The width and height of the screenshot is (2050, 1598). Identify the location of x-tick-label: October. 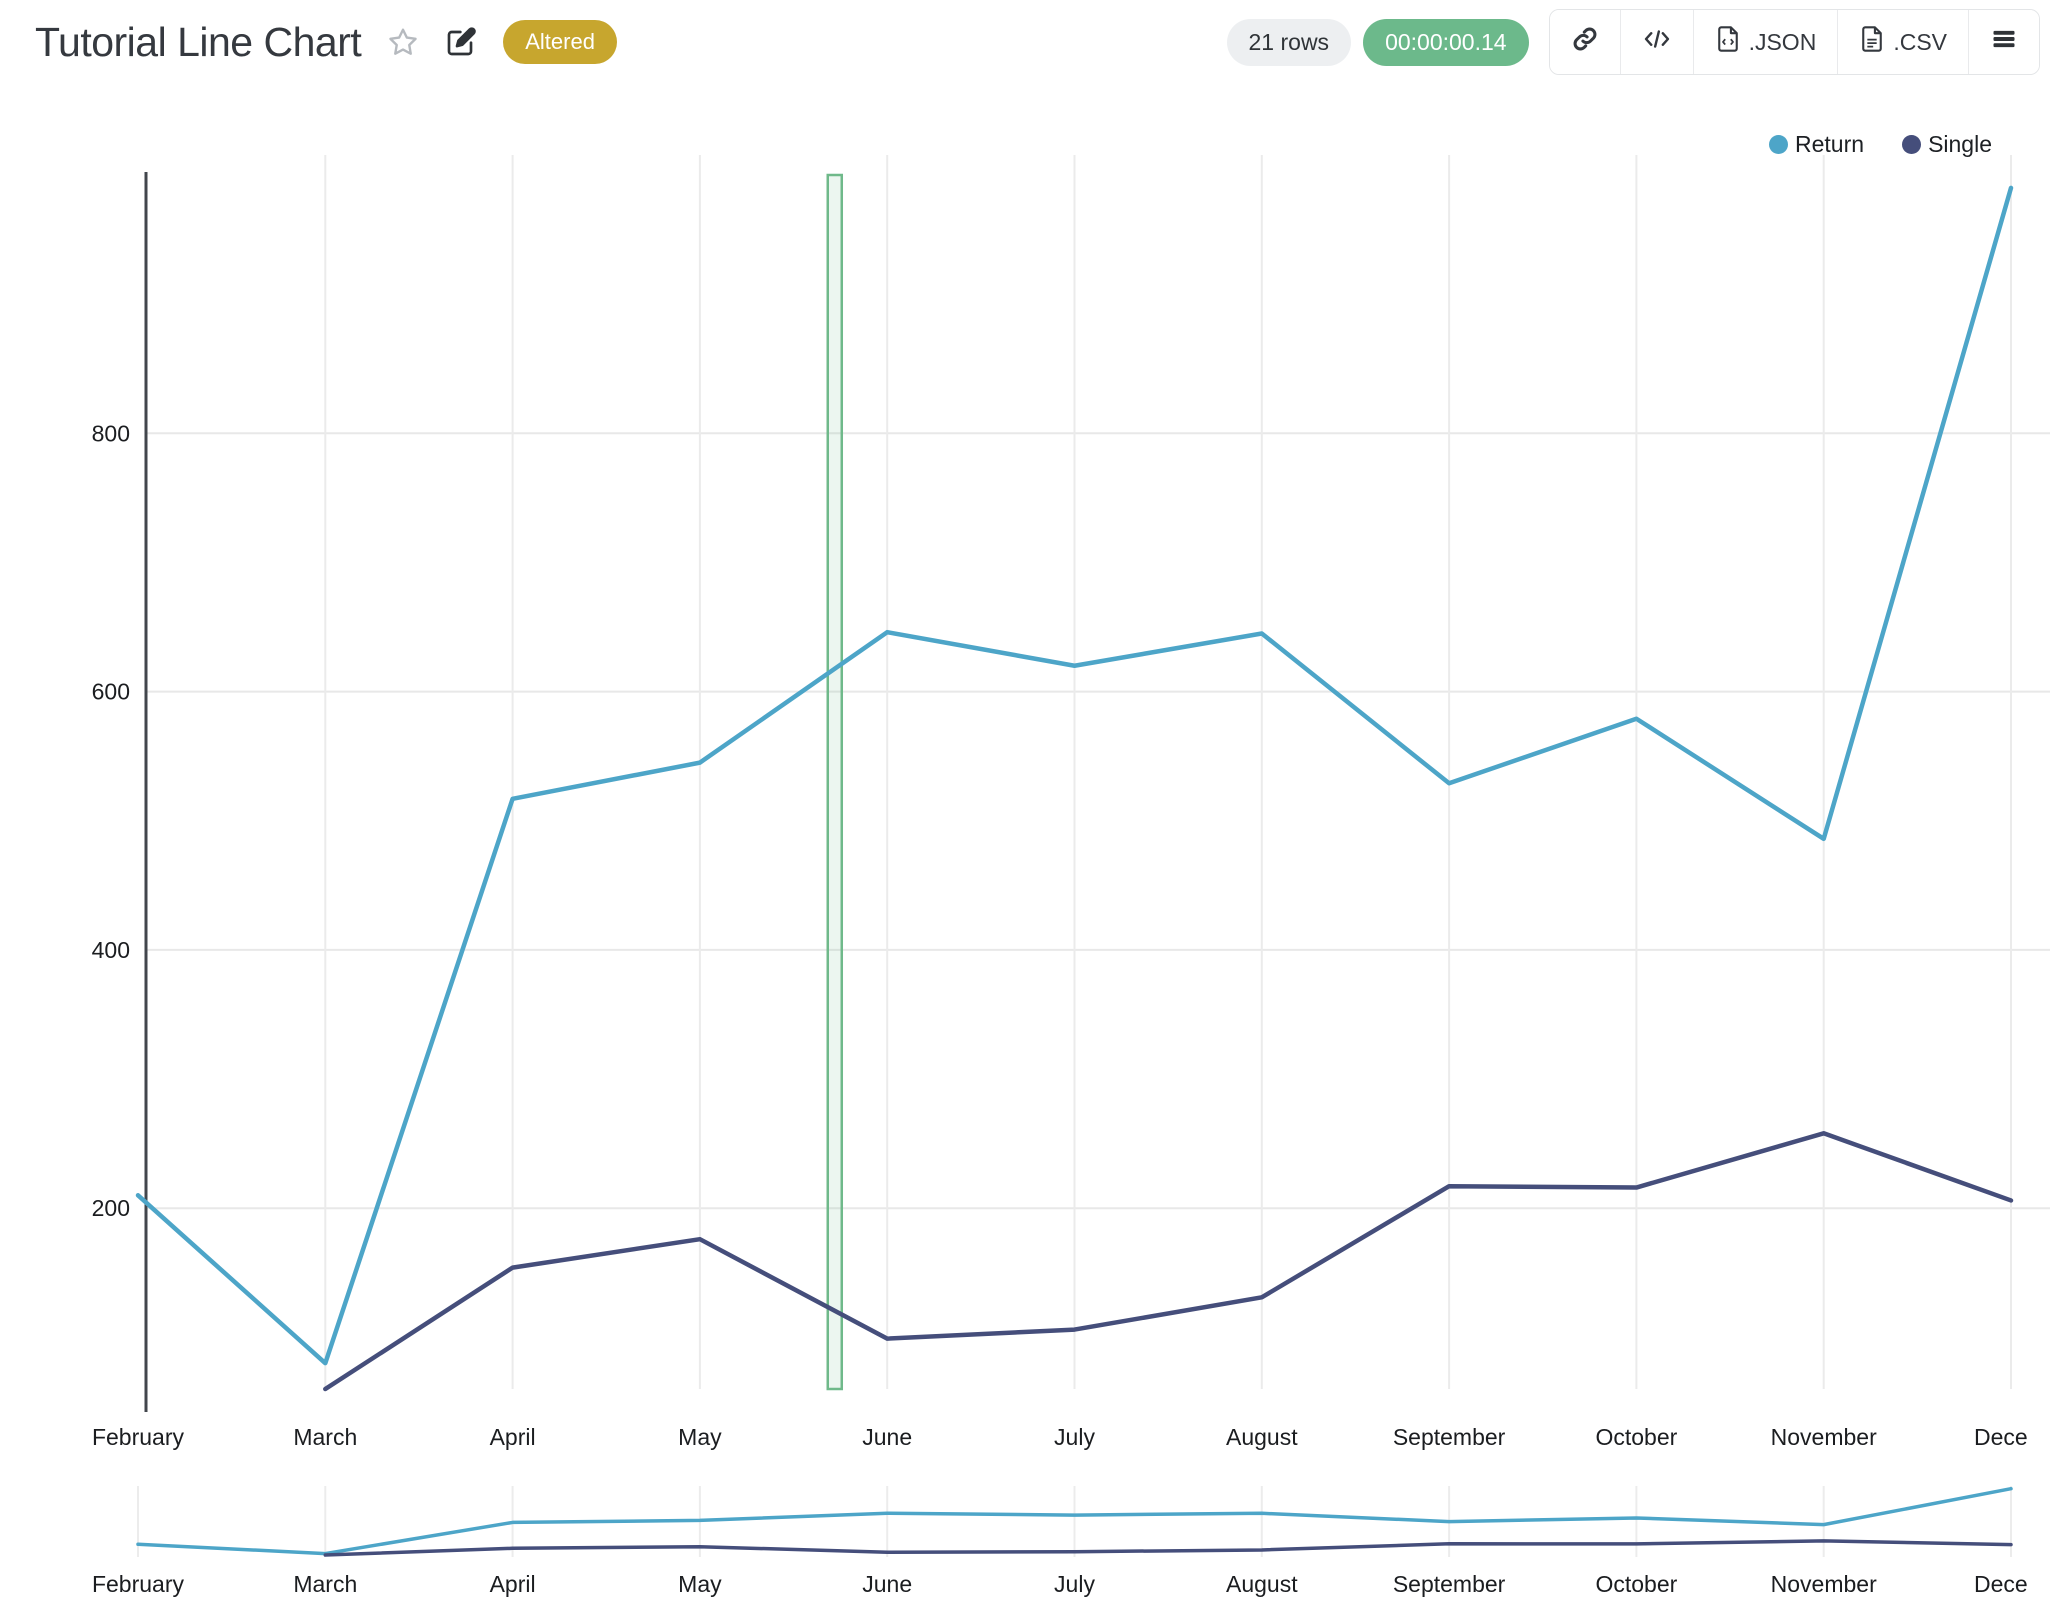
(1636, 1437).